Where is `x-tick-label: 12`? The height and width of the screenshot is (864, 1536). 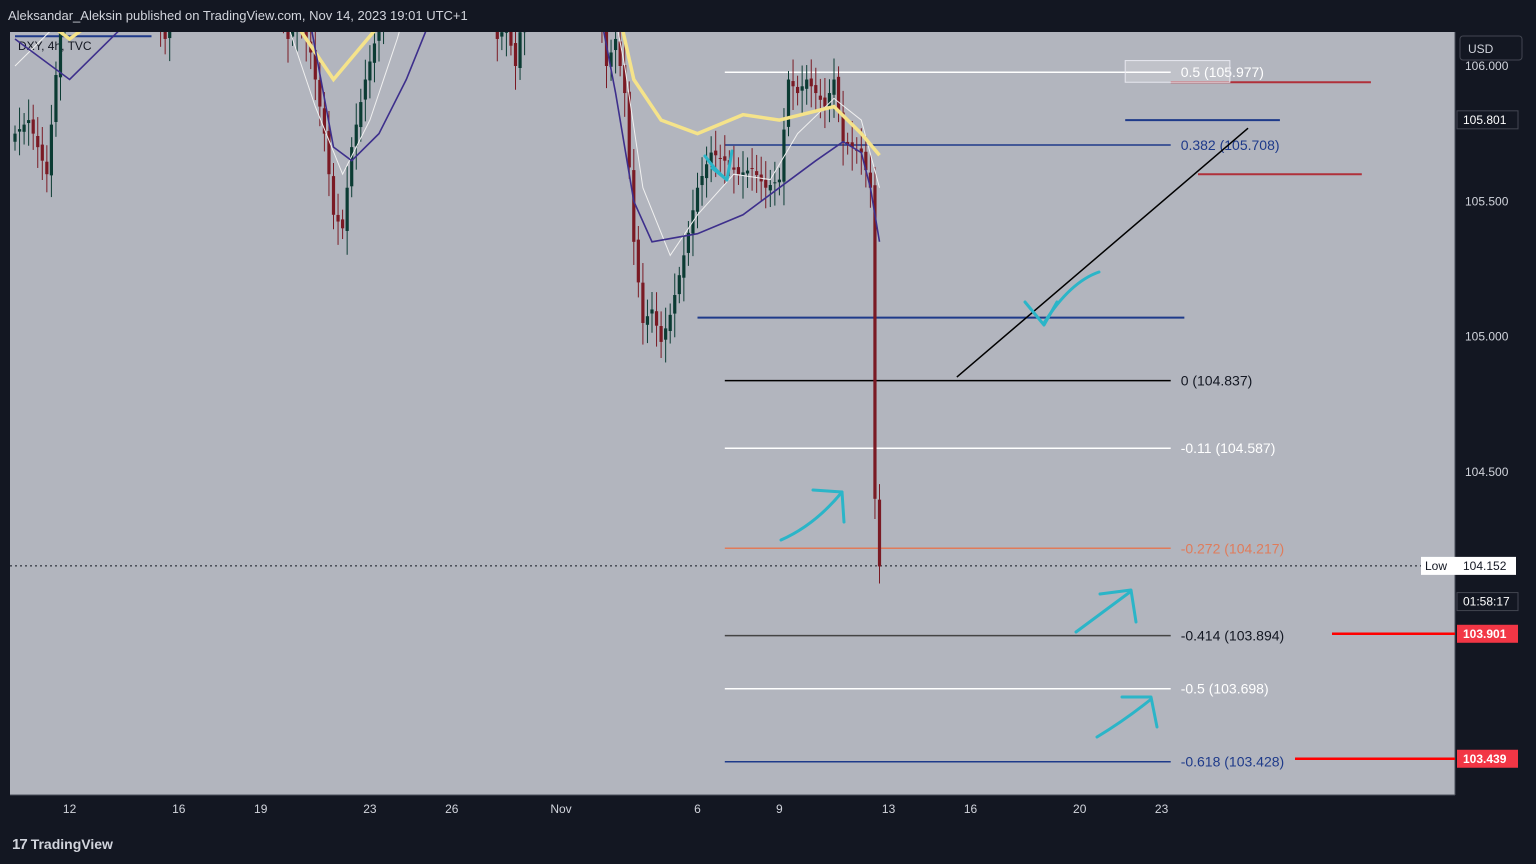
x-tick-label: 12 is located at coordinates (70, 809).